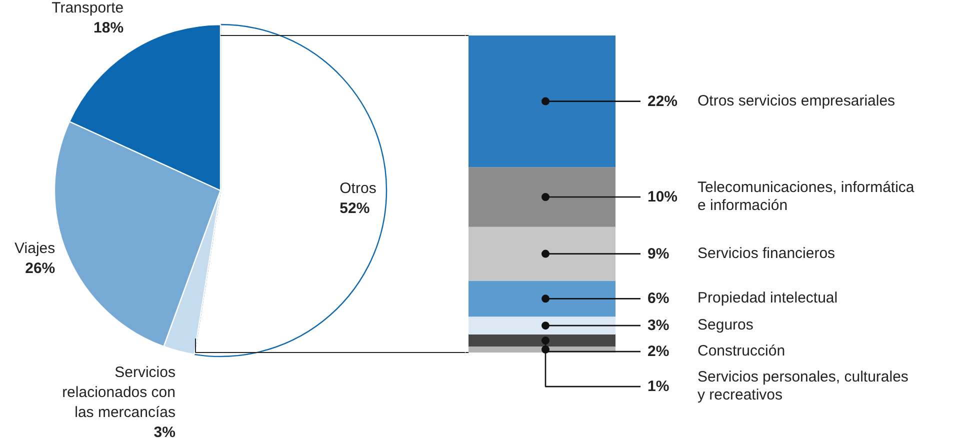 Image resolution: width=957 pixels, height=438 pixels. I want to click on slice-label: Servicios relacionados con las mercancías, so click(119, 393).